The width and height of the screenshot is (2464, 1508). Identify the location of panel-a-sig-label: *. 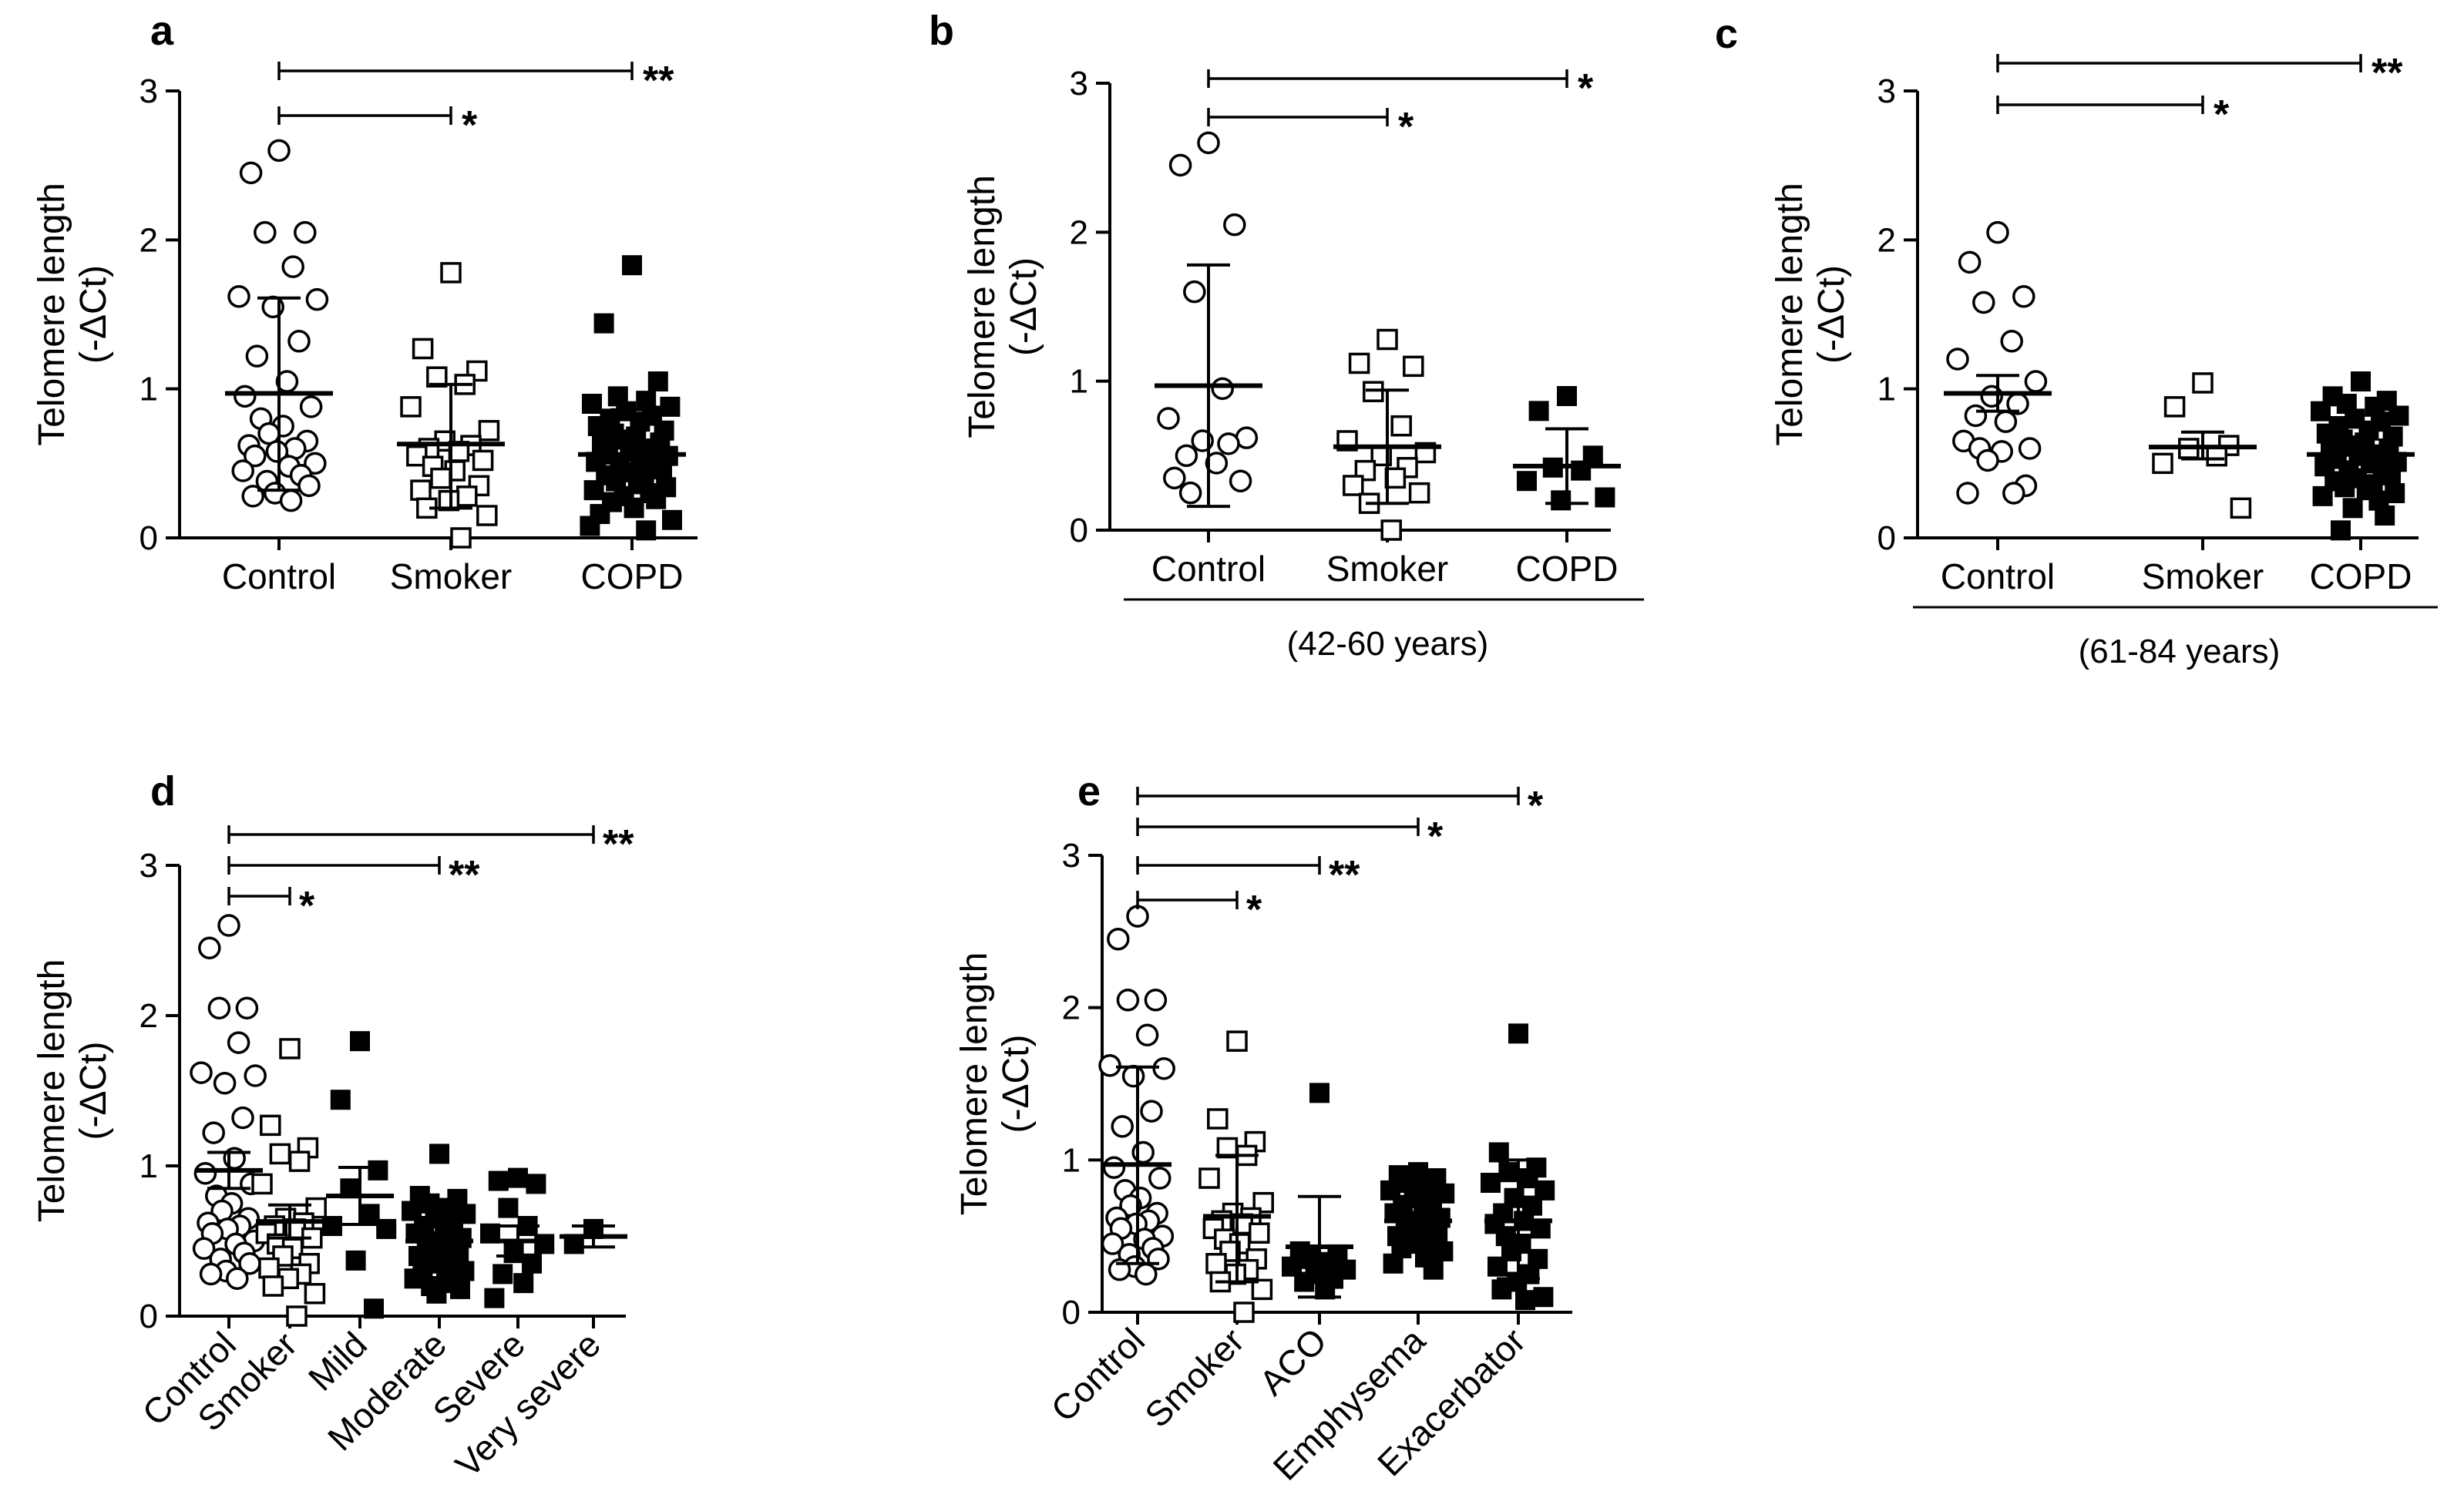
(470, 125).